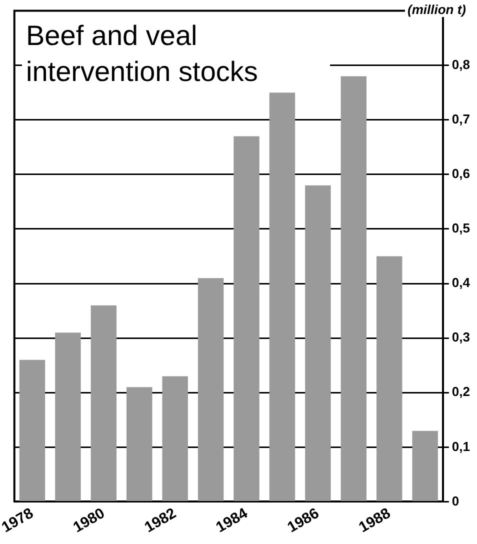 Image resolution: width=477 pixels, height=544 pixels. Describe the element at coordinates (89, 520) in the screenshot. I see `x-tick-label: 1980` at that location.